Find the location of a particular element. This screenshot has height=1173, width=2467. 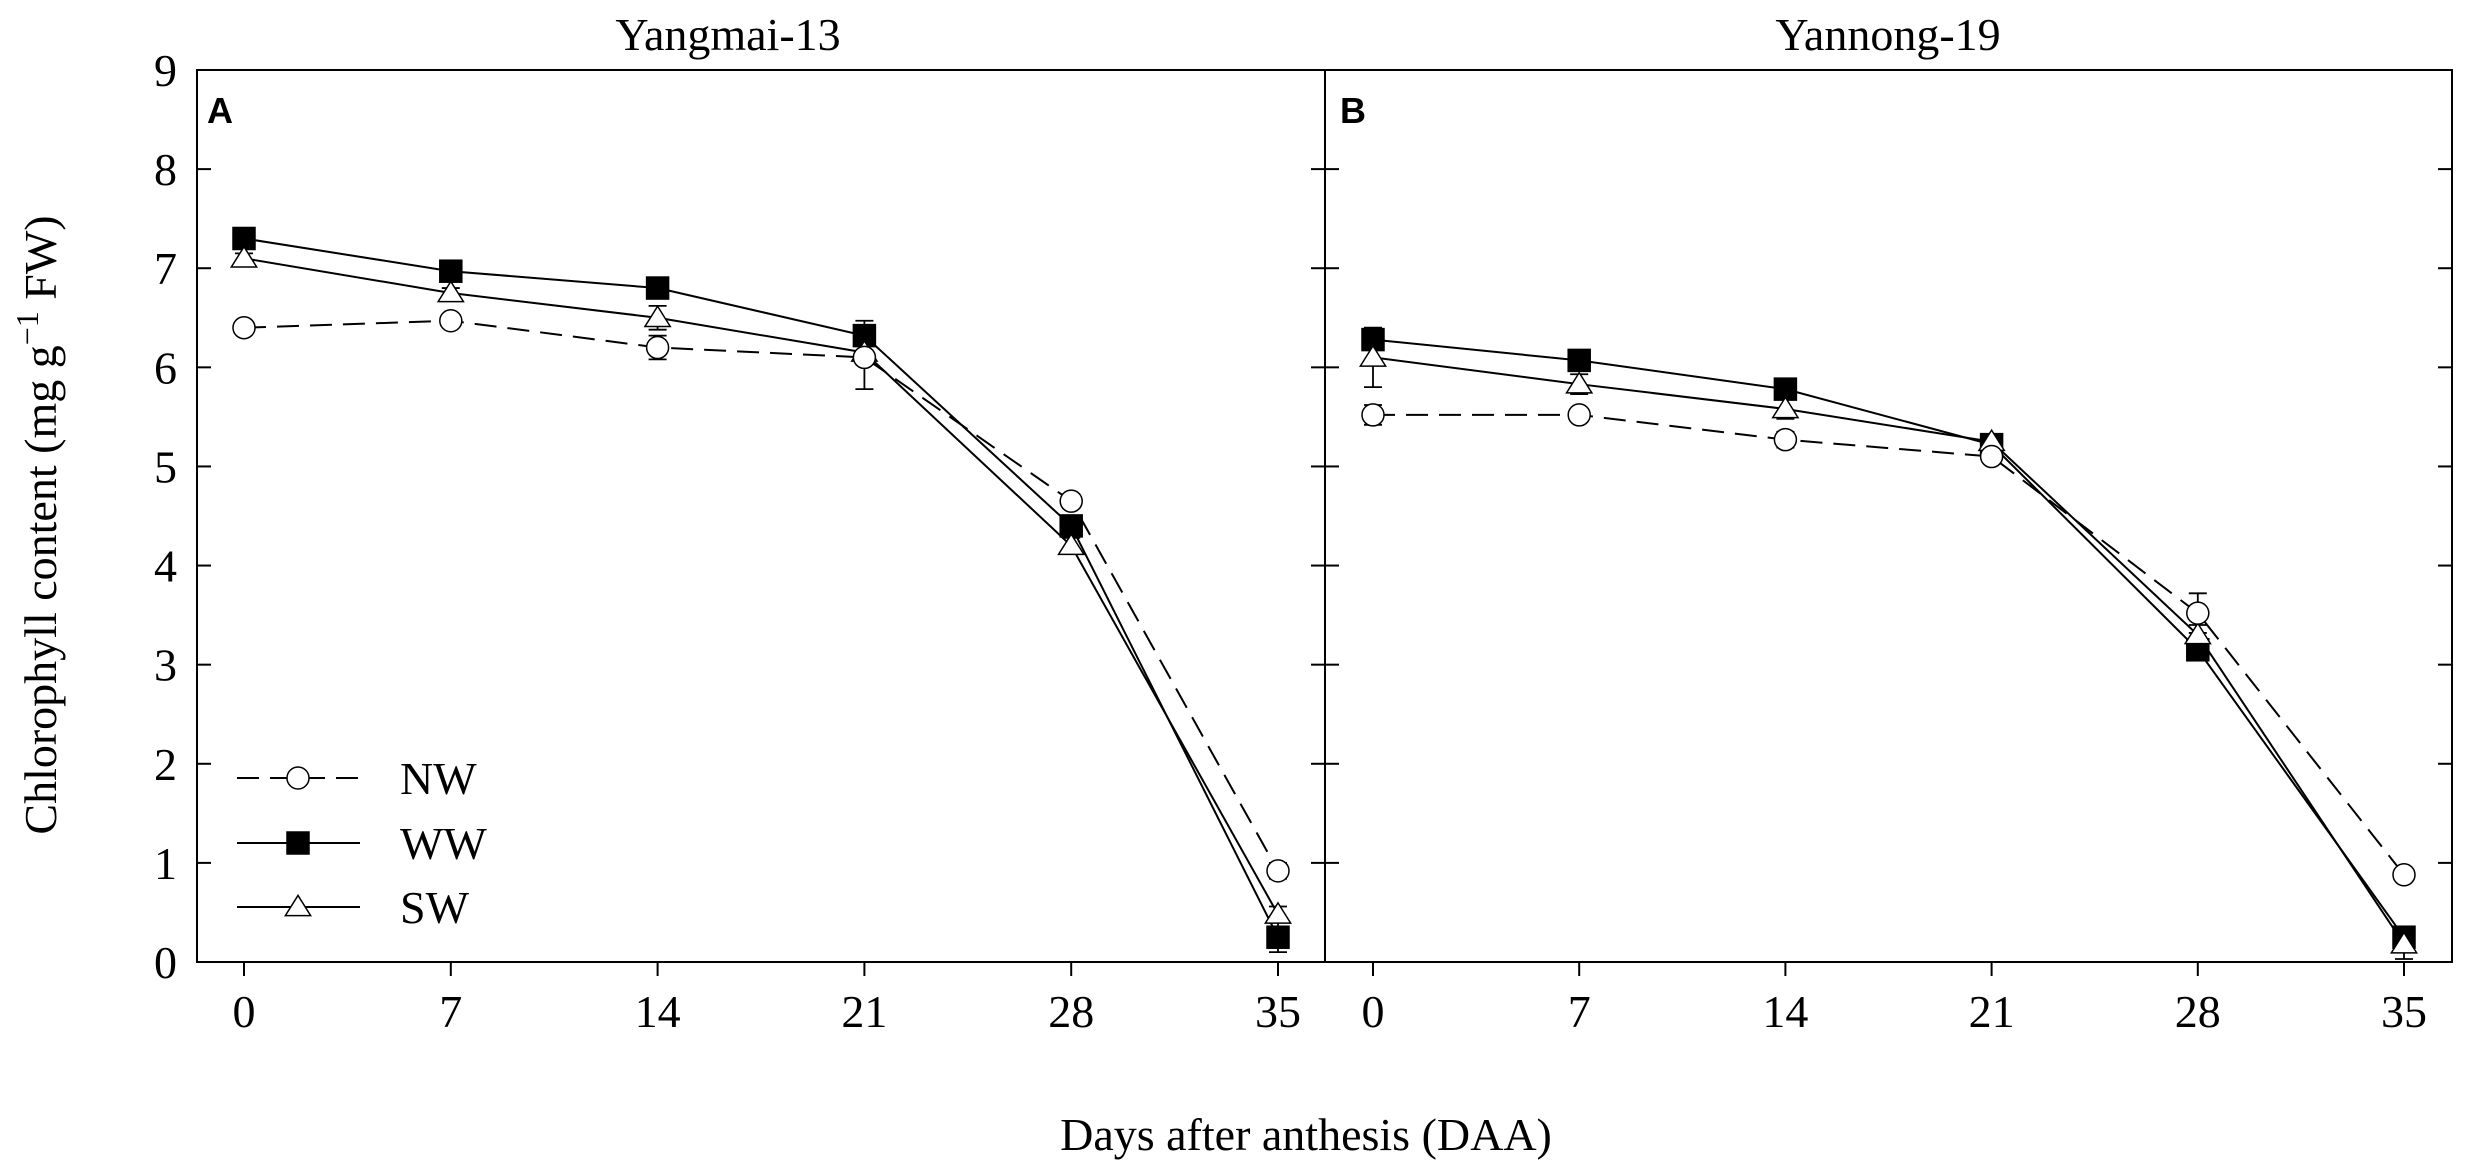

legend-label-ww: WW is located at coordinates (443, 843).